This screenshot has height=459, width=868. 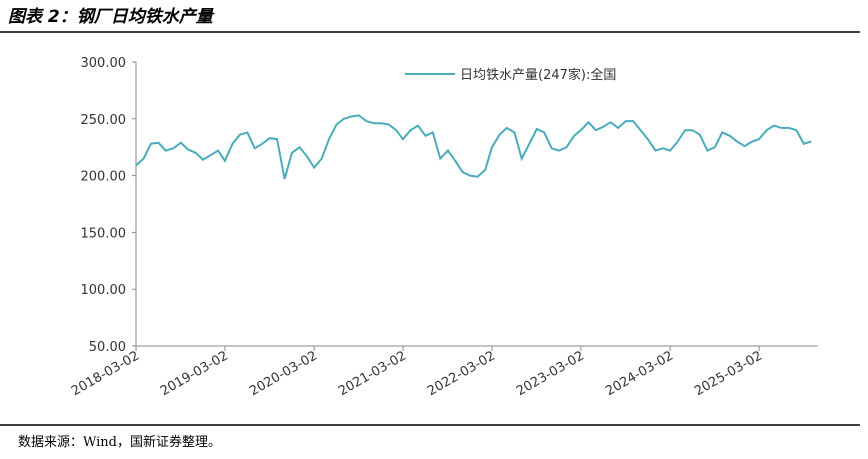 I want to click on x-tick-label: 2019-03-02, so click(x=194, y=373).